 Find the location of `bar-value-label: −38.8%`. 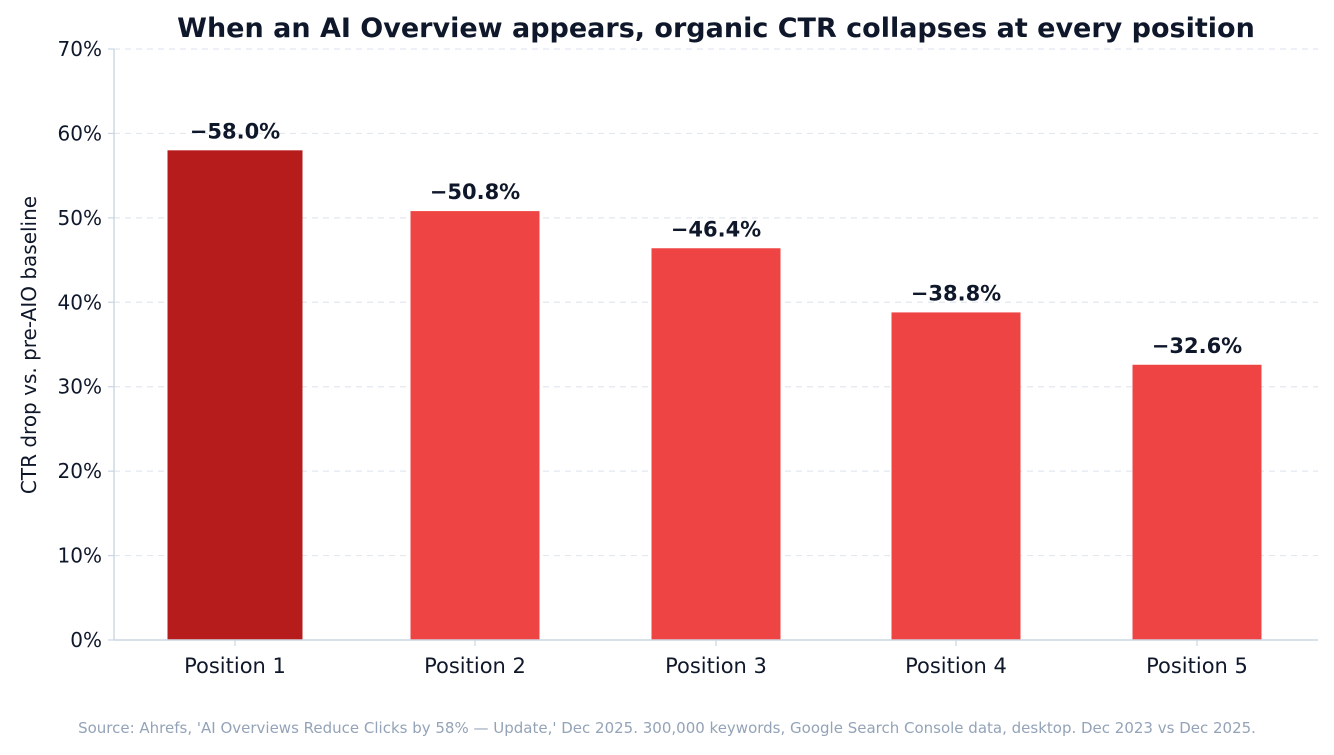

bar-value-label: −38.8% is located at coordinates (956, 293).